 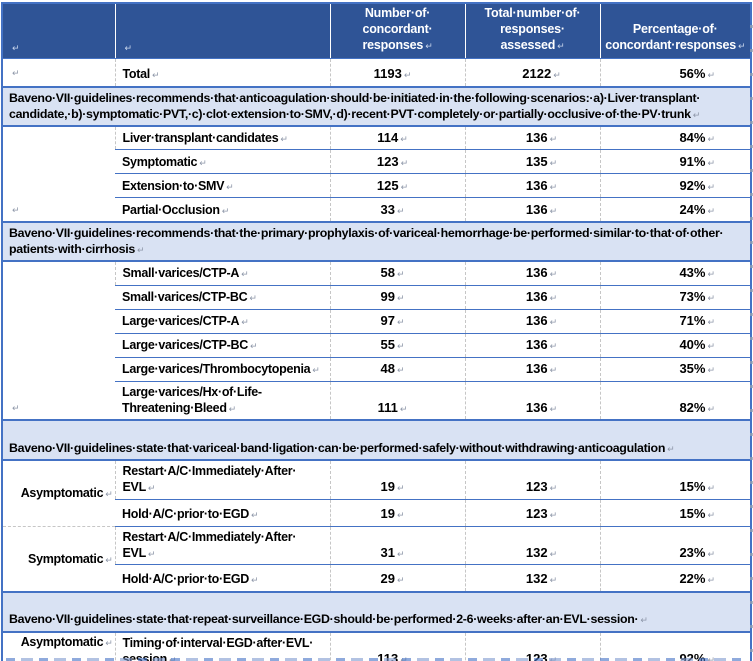 I want to click on value-percent: 24%, so click(x=697, y=209).